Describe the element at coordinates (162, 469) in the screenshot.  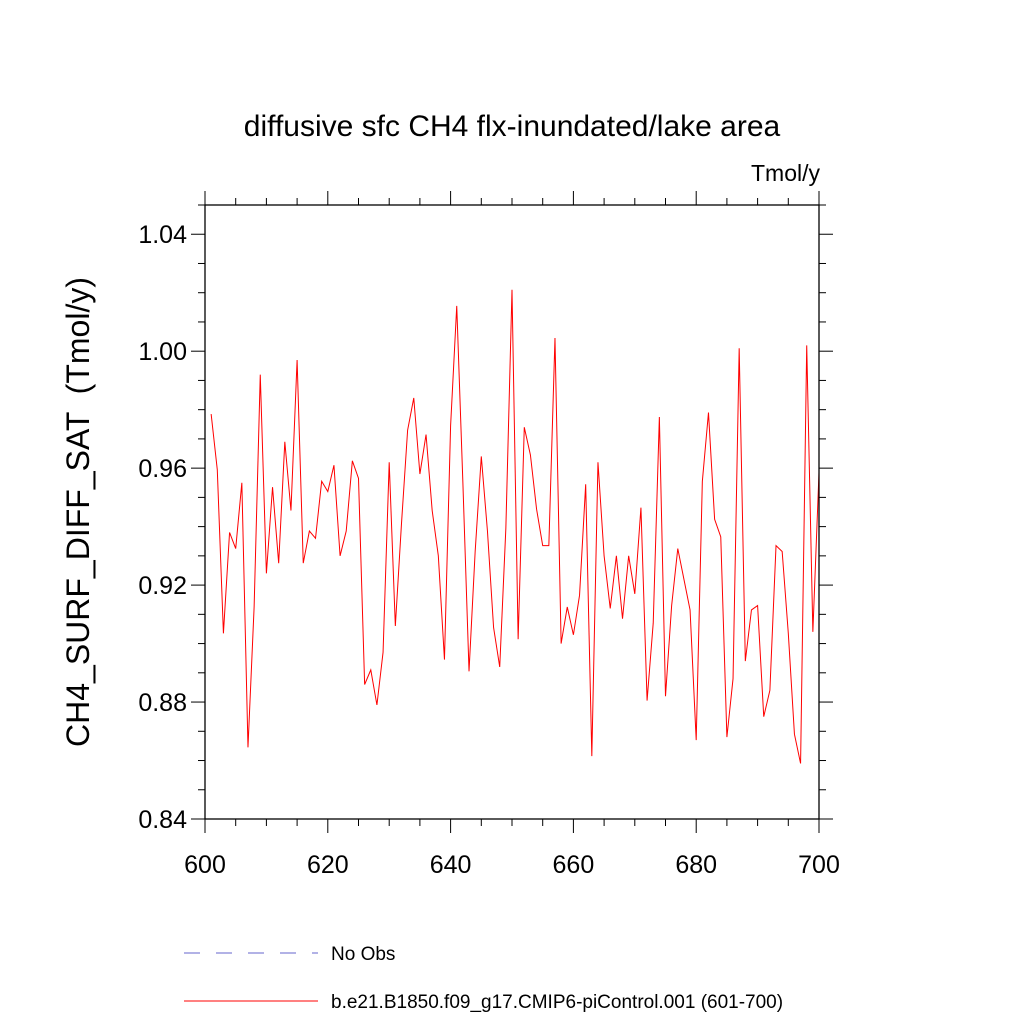
I see `y-tick-label: 0.96` at that location.